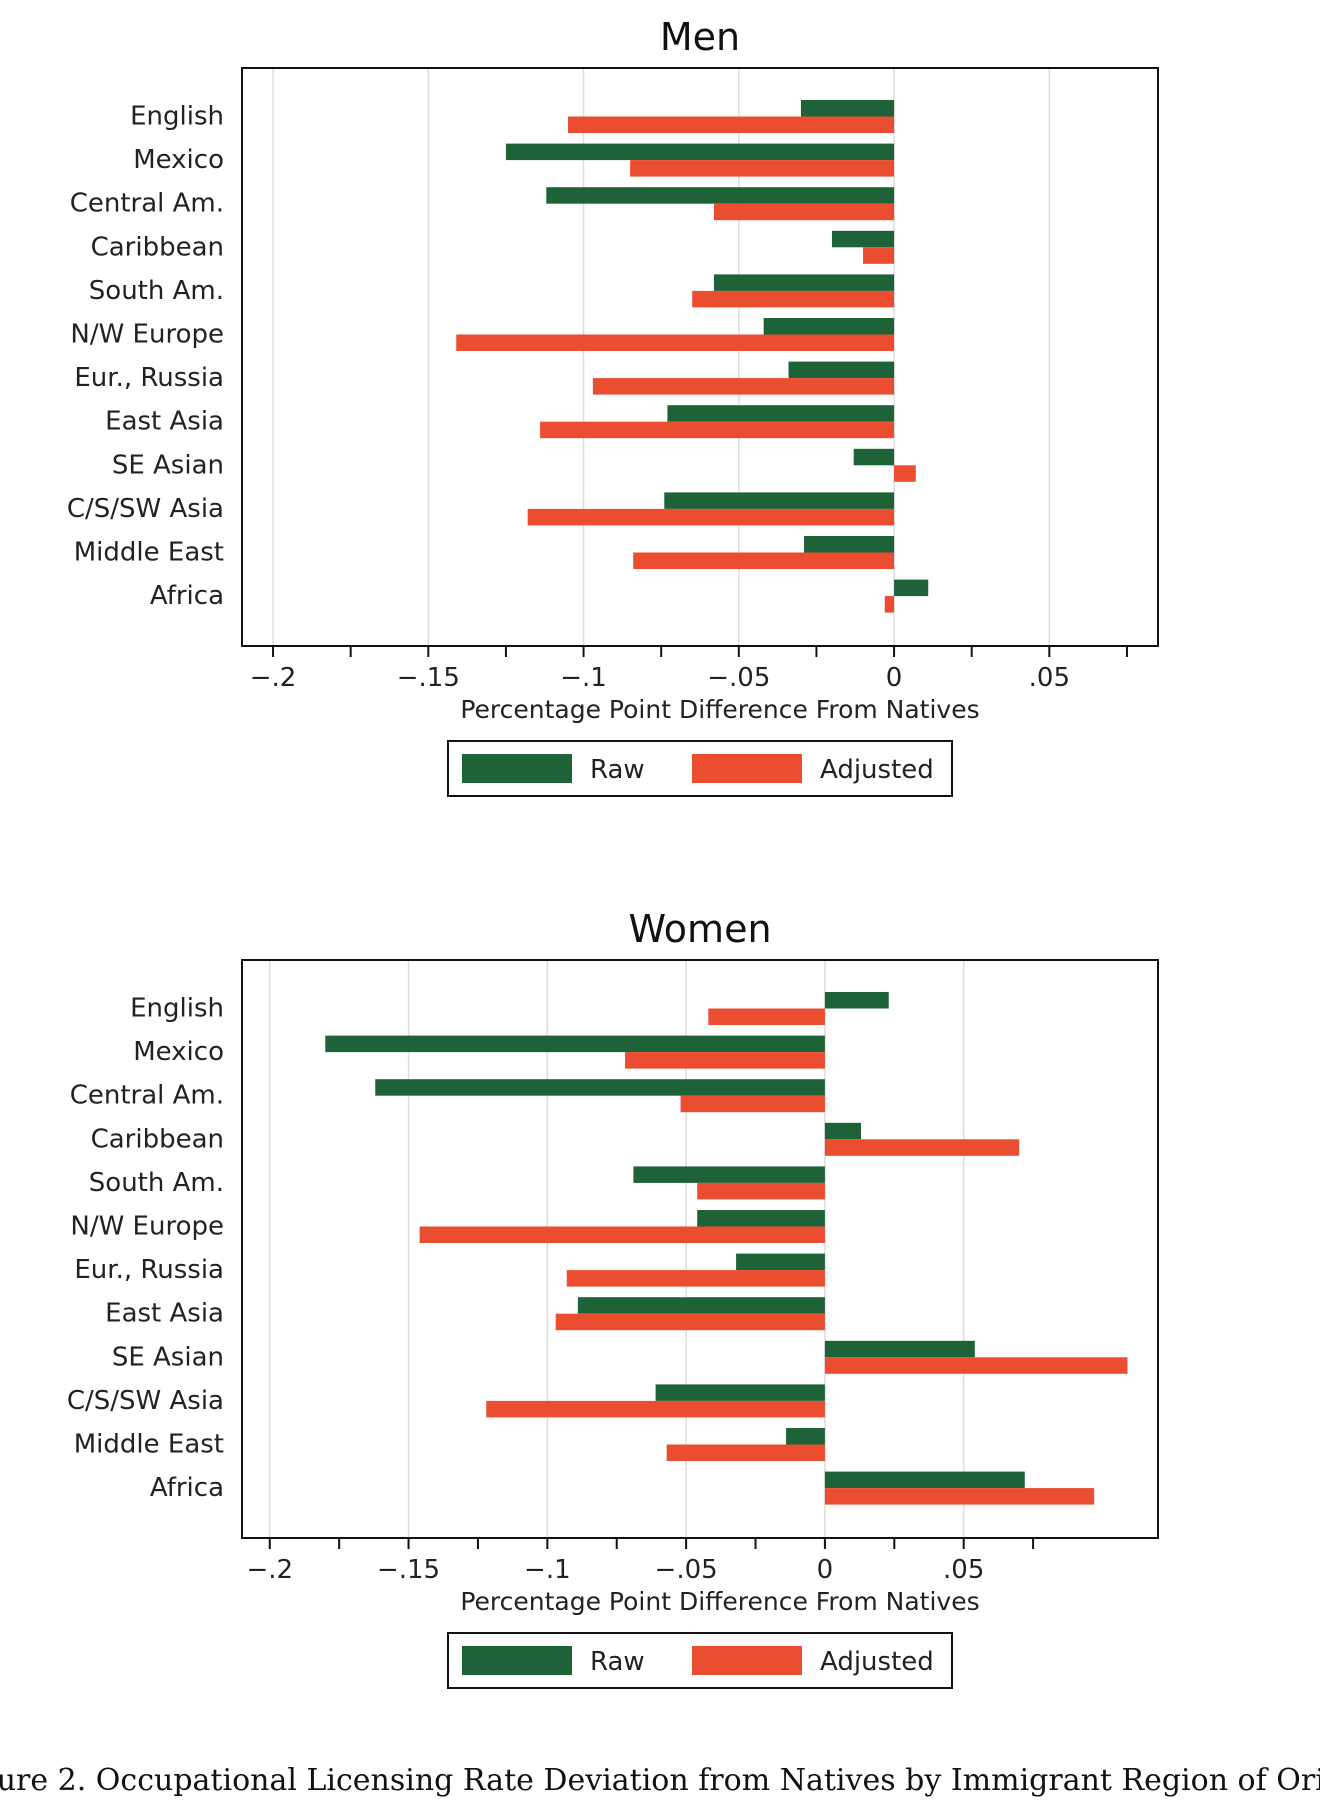 The width and height of the screenshot is (1320, 1808). I want to click on women-bar-raw-central-am, so click(600, 1087).